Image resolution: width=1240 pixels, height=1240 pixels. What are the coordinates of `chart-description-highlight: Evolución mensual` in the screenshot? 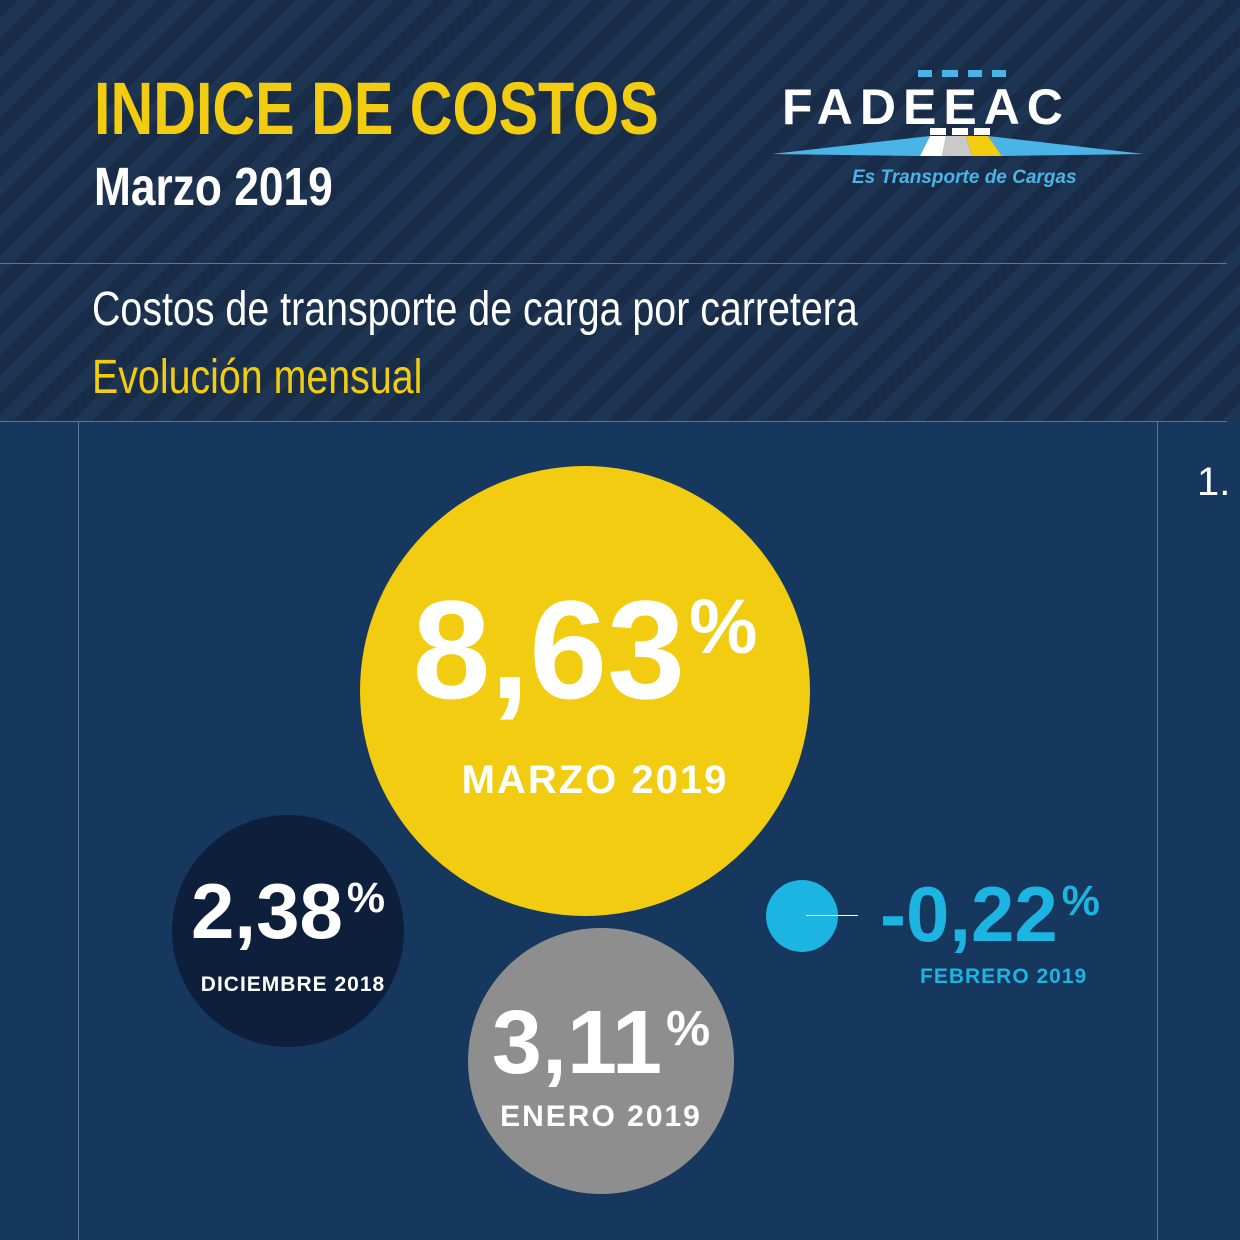 It's located at (257, 377).